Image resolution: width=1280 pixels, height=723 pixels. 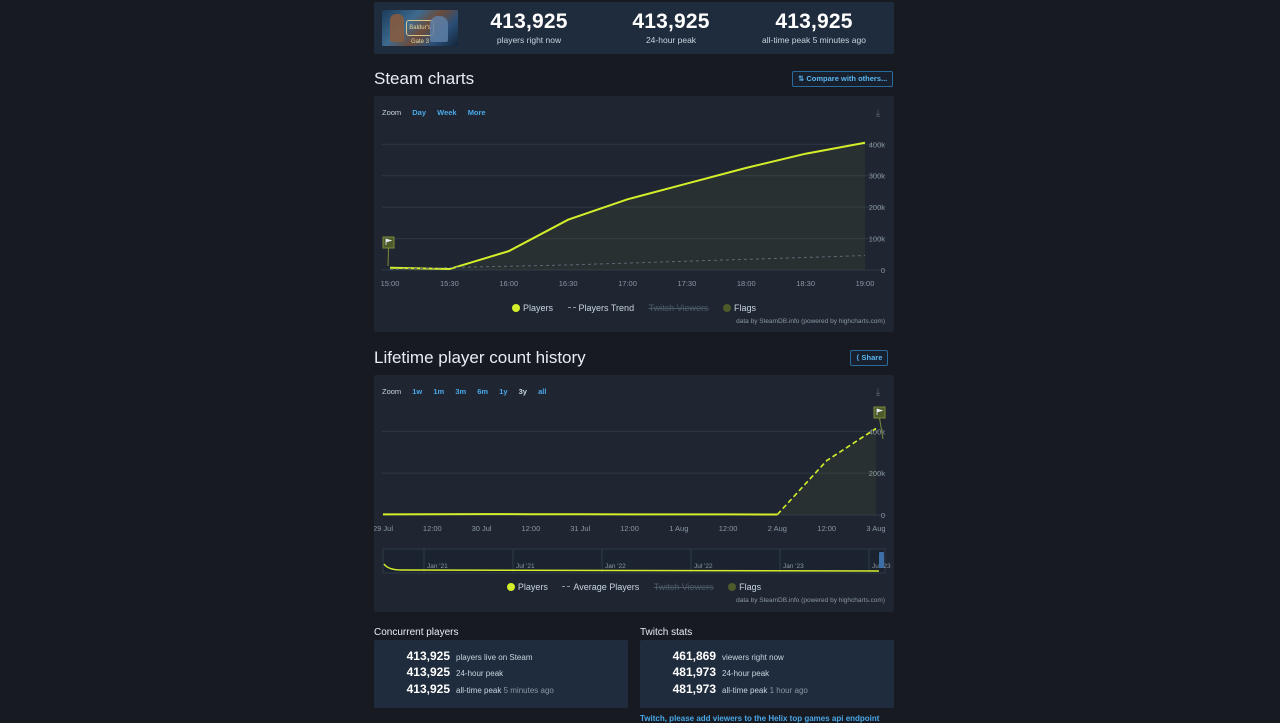 I want to click on stat-players-now: 413,925 players right now, so click(x=529, y=28).